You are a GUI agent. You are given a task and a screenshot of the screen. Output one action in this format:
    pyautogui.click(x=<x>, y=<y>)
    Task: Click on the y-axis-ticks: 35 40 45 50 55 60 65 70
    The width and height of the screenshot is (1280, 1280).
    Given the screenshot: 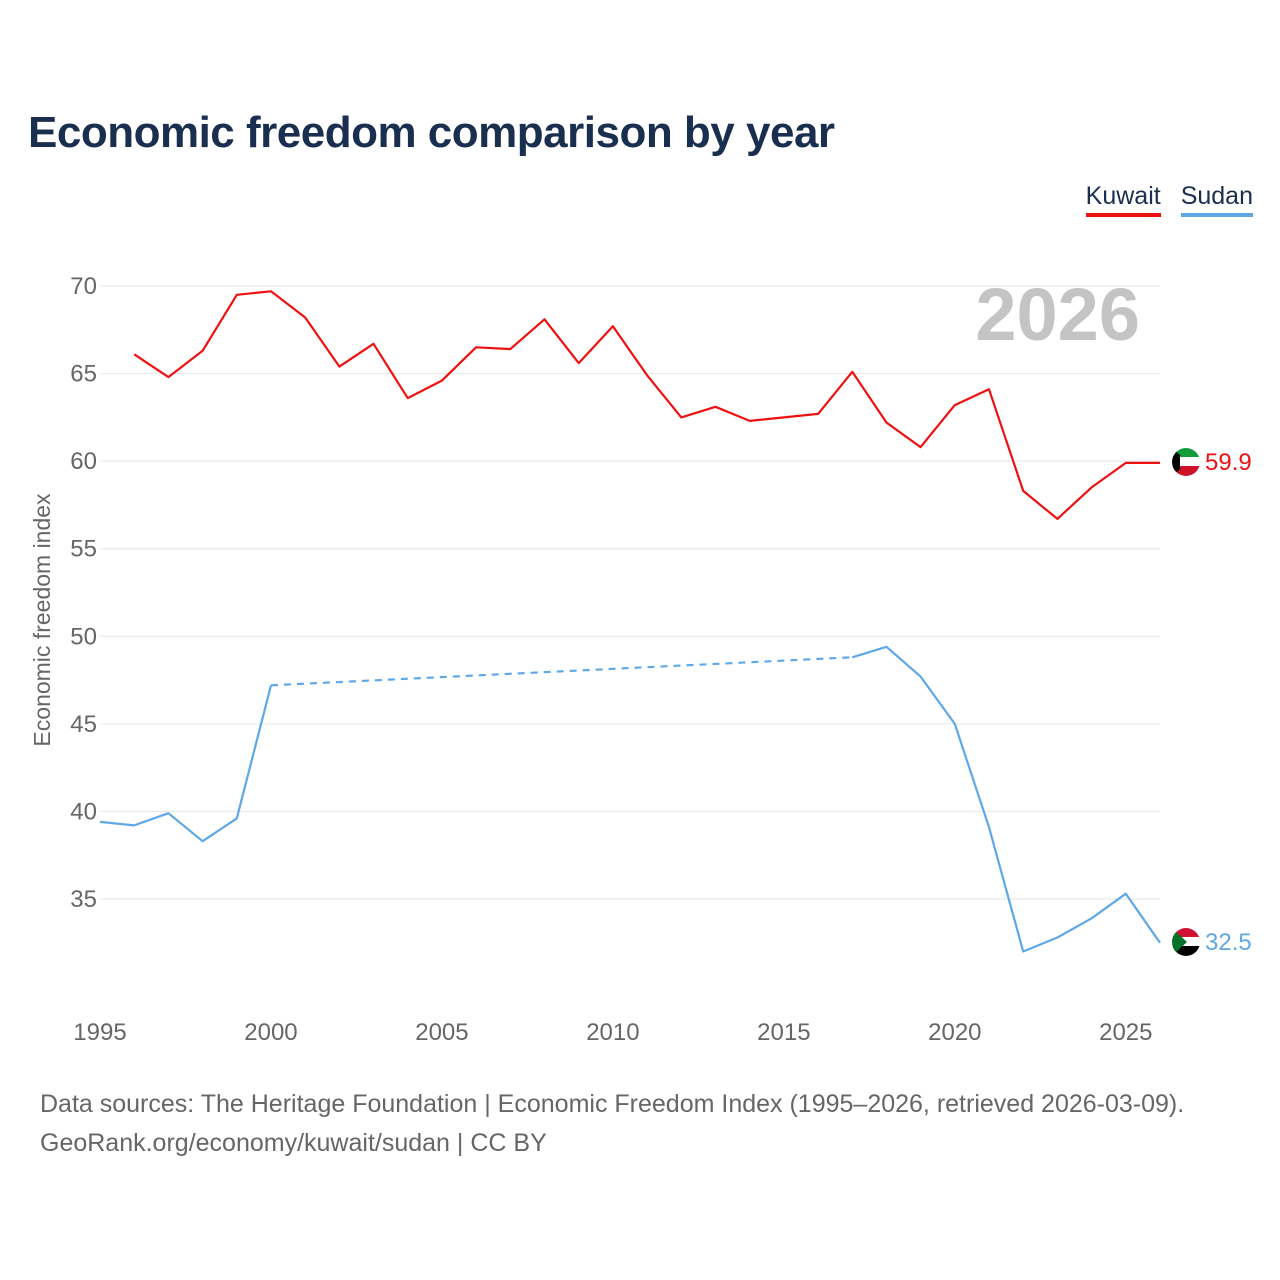 What is the action you would take?
    pyautogui.click(x=83, y=593)
    